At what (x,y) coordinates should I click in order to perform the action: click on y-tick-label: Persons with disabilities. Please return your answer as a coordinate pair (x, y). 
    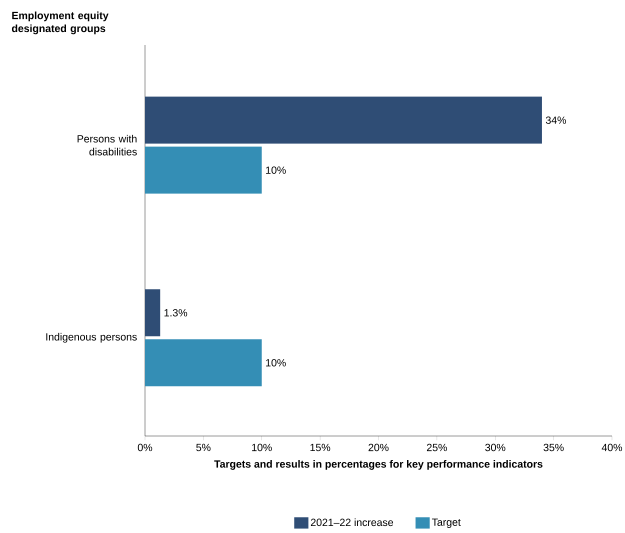
    Looking at the image, I should click on (107, 145).